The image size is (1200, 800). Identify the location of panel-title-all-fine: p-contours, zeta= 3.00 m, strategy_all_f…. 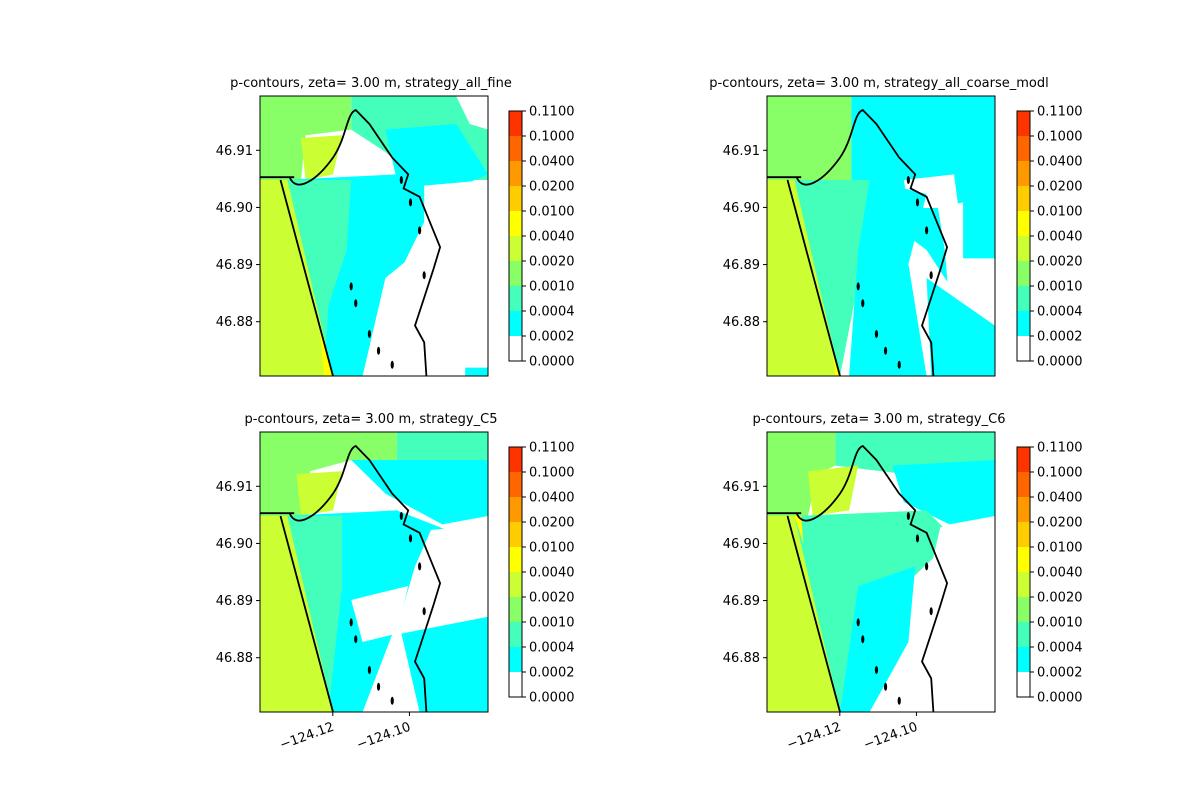
(371, 83).